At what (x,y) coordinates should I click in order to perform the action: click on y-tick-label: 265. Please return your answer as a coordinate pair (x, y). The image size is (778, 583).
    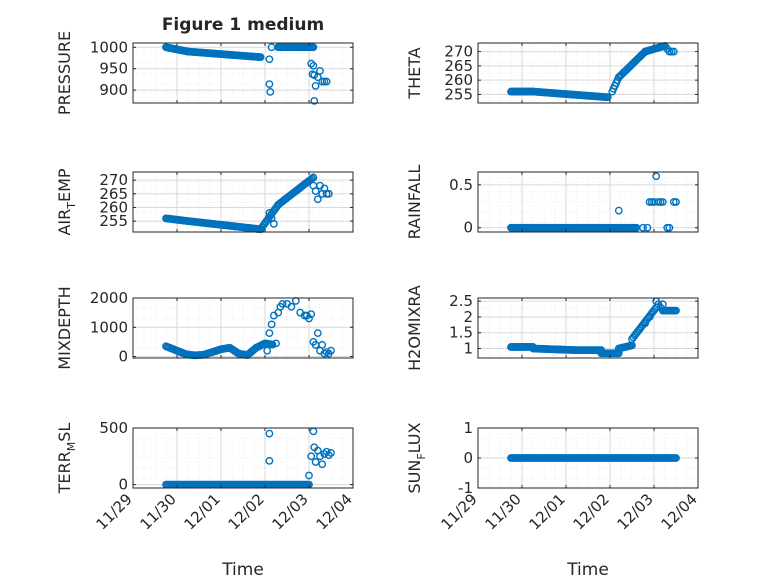
    Looking at the image, I should click on (458, 66).